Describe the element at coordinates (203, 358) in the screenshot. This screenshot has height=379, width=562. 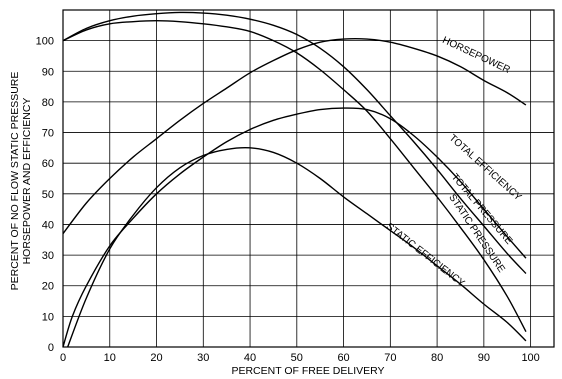
I see `x-tick-label: 30` at that location.